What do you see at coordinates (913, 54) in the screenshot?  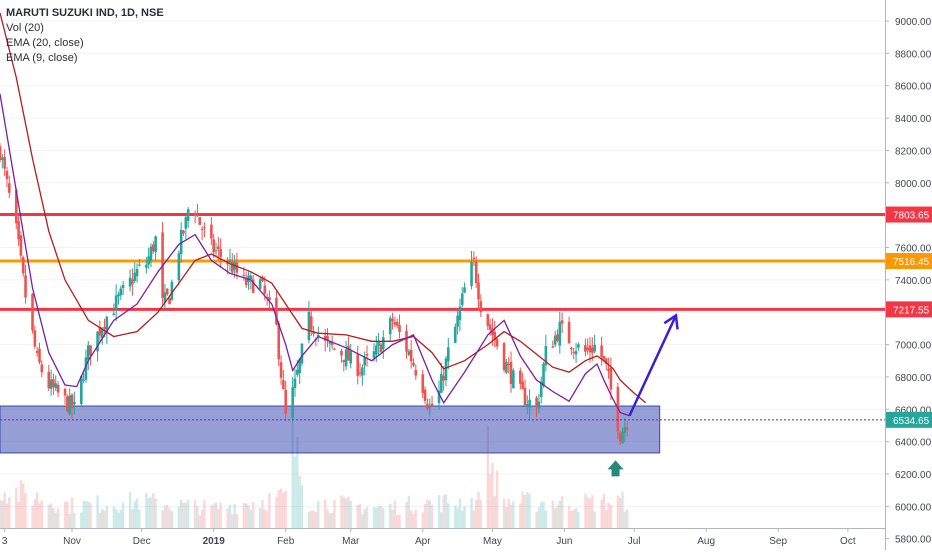 I see `y-tick-label: 8800.00` at bounding box center [913, 54].